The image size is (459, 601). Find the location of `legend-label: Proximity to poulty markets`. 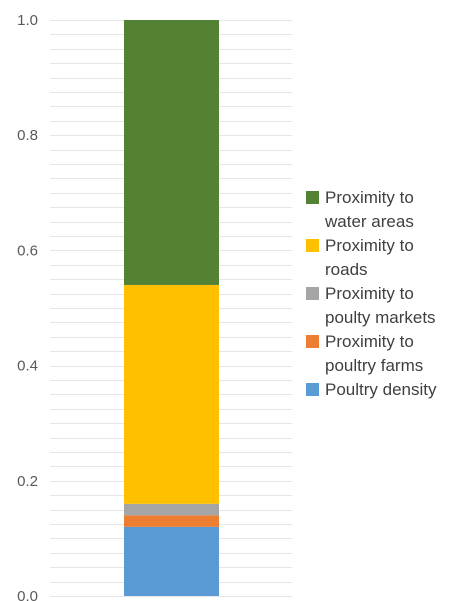

legend-label: Proximity to poulty markets is located at coordinates (380, 305).